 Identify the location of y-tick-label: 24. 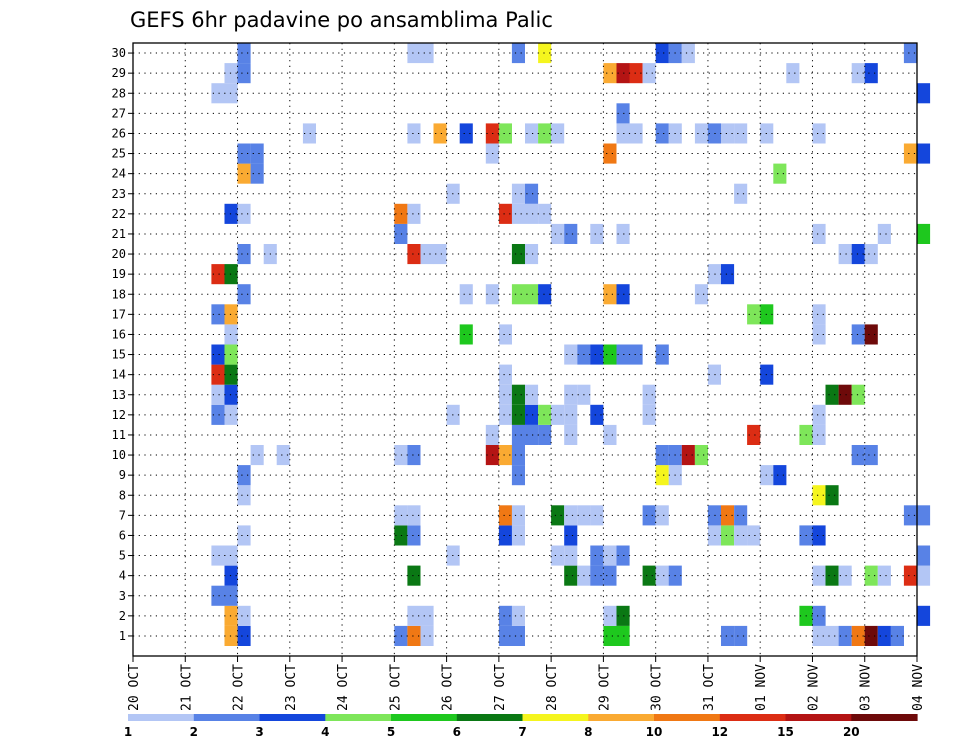
(119, 174).